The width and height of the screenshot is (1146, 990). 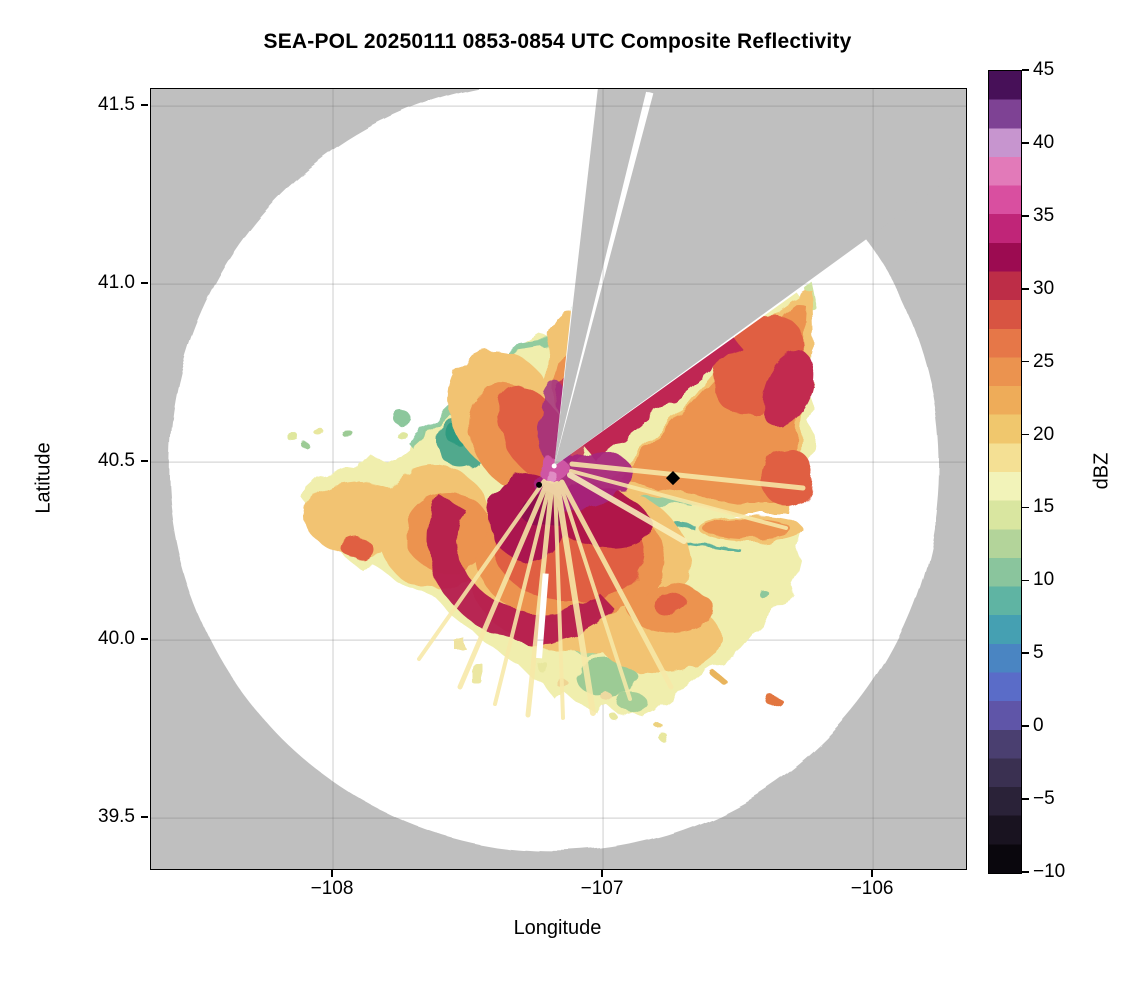 I want to click on x-axis-label: Longitude, so click(x=557, y=928).